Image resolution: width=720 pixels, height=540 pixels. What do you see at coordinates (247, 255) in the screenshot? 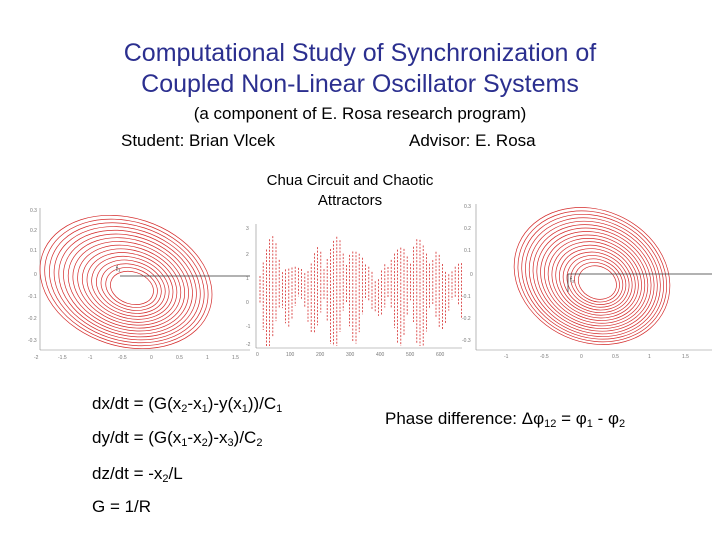
I see `svg-text: 2` at bounding box center [247, 255].